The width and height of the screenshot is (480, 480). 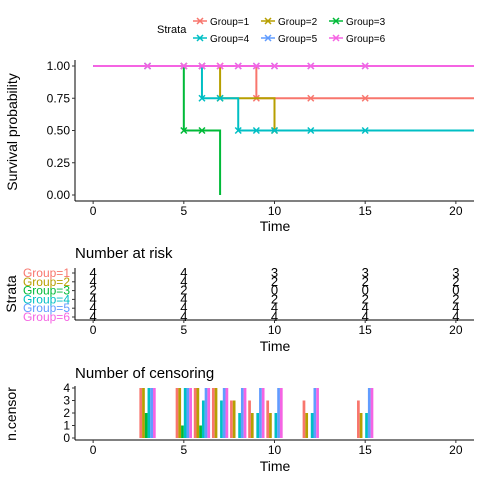 I want to click on risk-table-xlabel: Time, so click(x=275, y=346).